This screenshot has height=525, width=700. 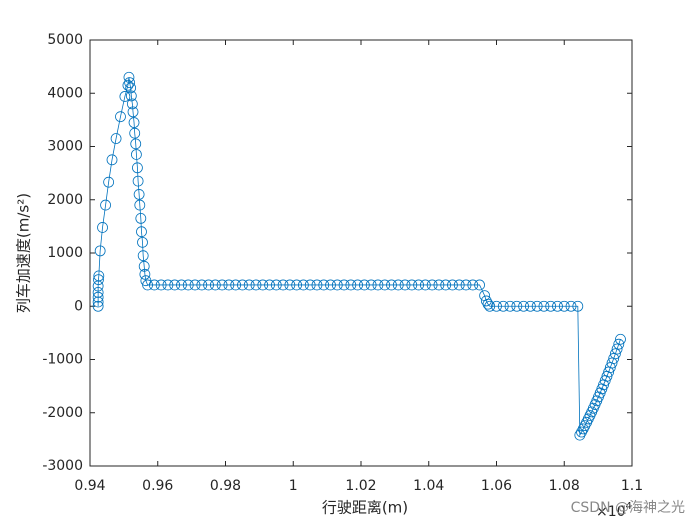 I want to click on x-tick-label: 0.96, so click(x=157, y=486).